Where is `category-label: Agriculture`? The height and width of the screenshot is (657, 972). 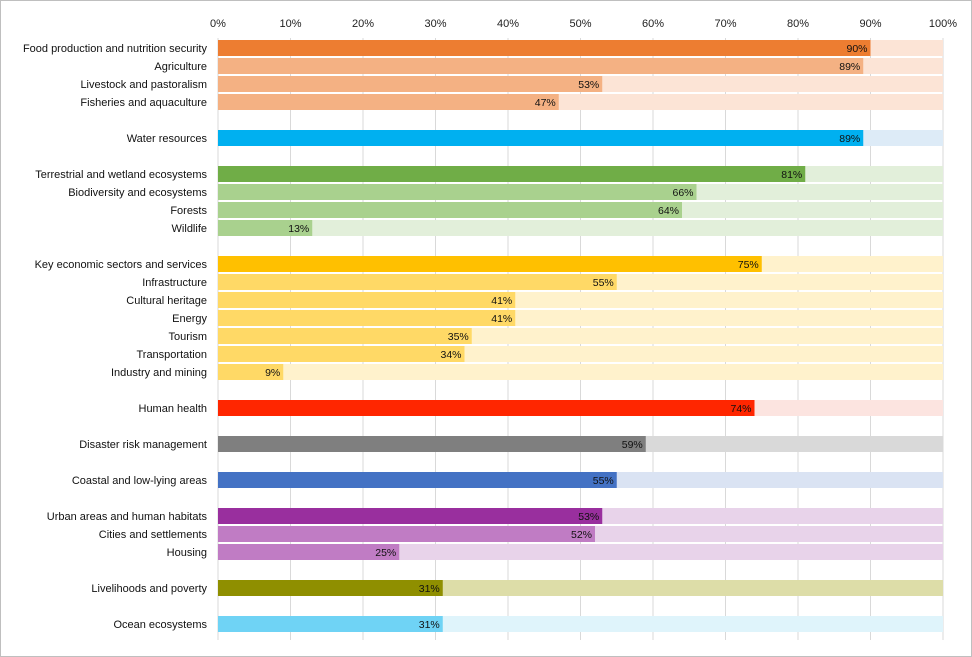 category-label: Agriculture is located at coordinates (180, 67).